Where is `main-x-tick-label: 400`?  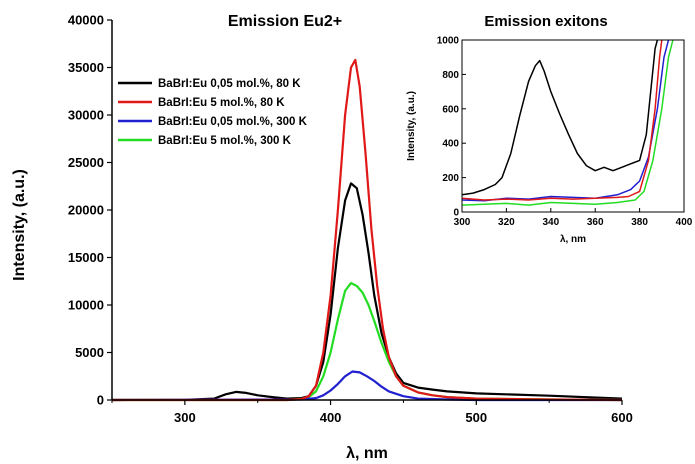
main-x-tick-label: 400 is located at coordinates (331, 417).